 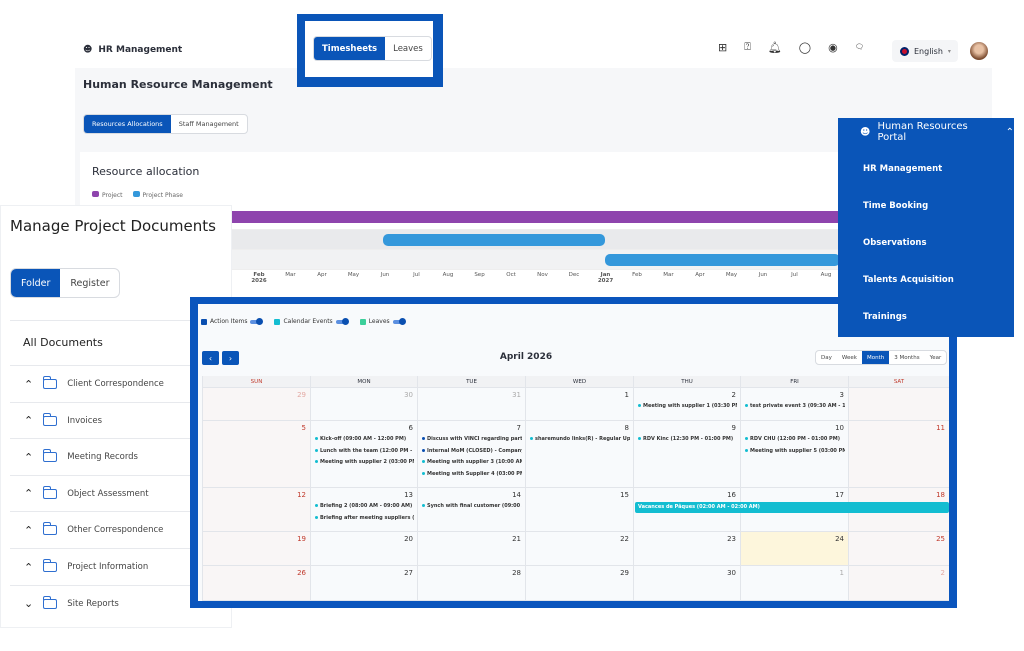 What do you see at coordinates (903, 169) in the screenshot?
I see `portal-item: HR Management` at bounding box center [903, 169].